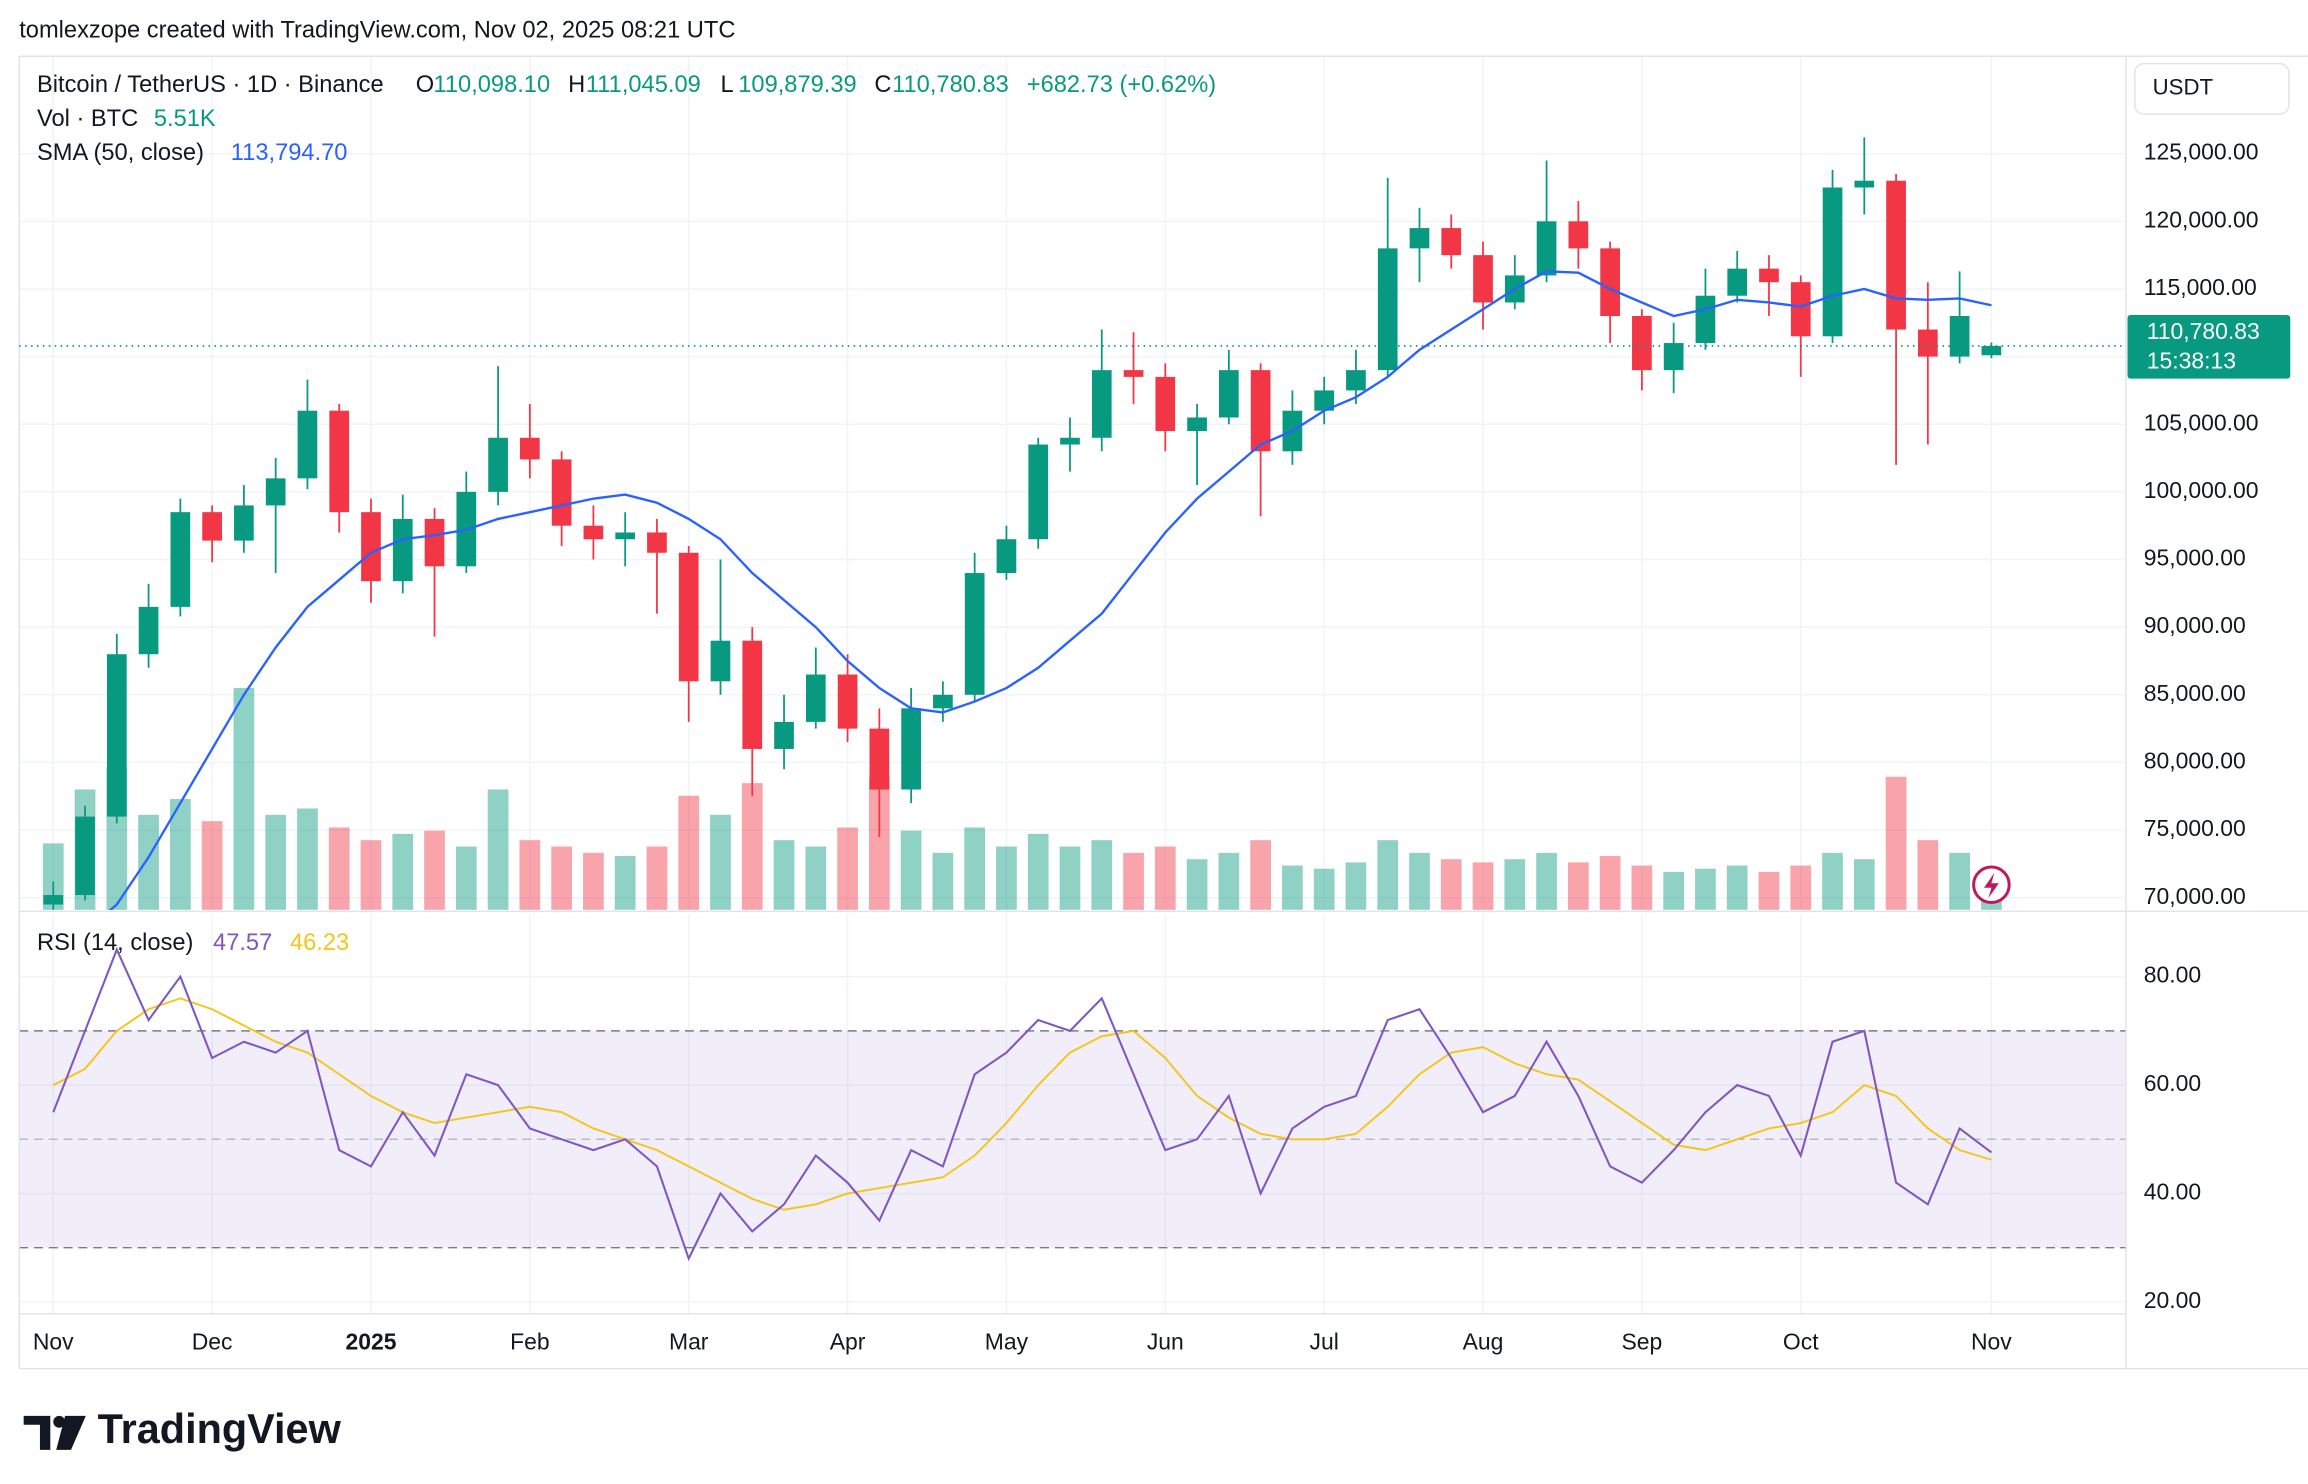  Describe the element at coordinates (115, 943) in the screenshot. I see `legend-rsi: RSI (14, close)` at that location.